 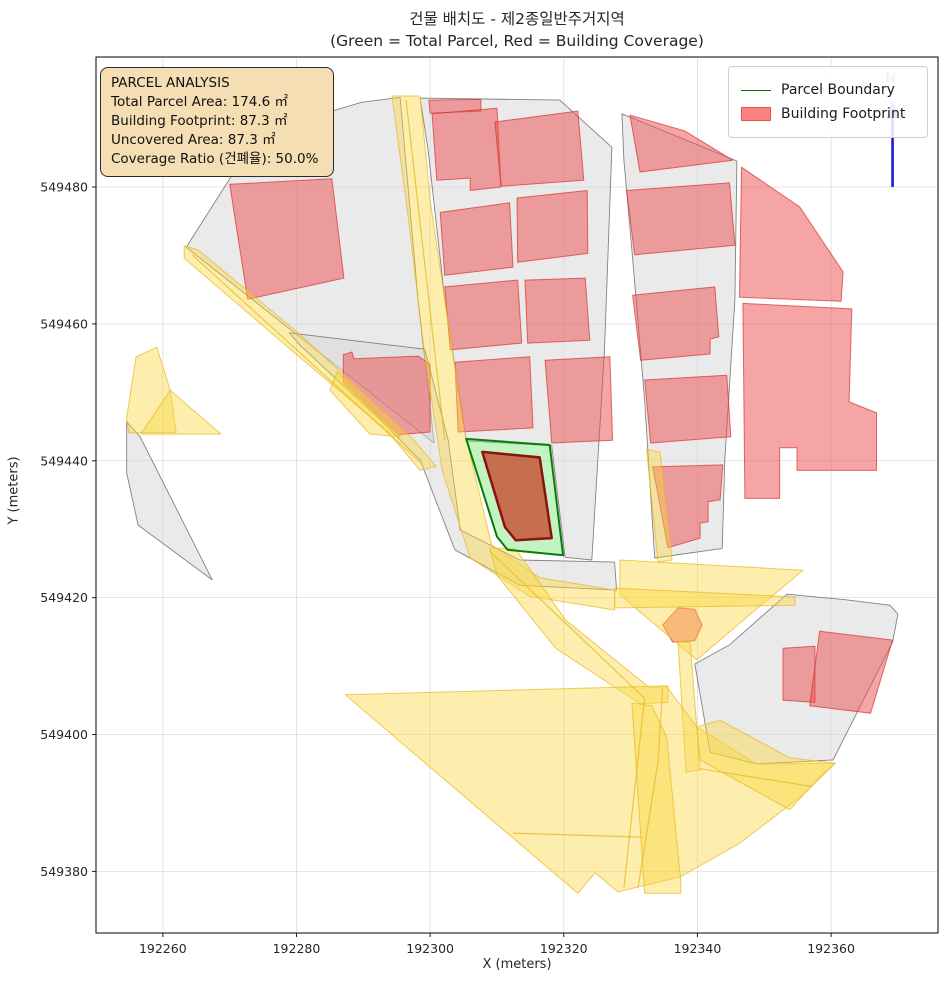 What do you see at coordinates (756, 114) in the screenshot?
I see `red-patch-swatch` at bounding box center [756, 114].